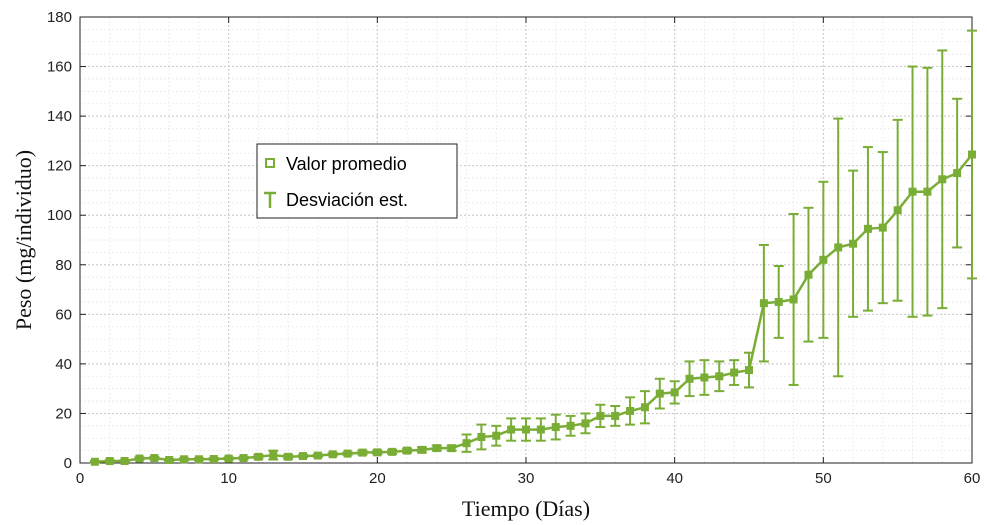  I want to click on y-tick-label: 140, so click(59, 116).